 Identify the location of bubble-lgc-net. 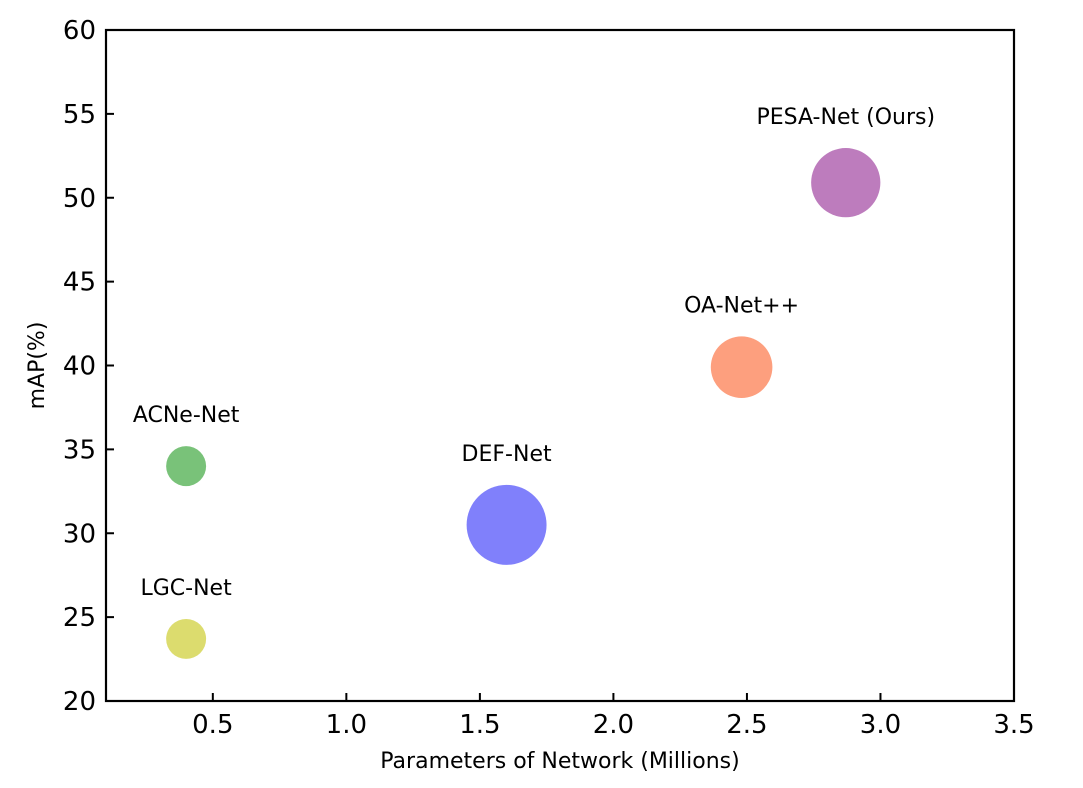
(186, 638).